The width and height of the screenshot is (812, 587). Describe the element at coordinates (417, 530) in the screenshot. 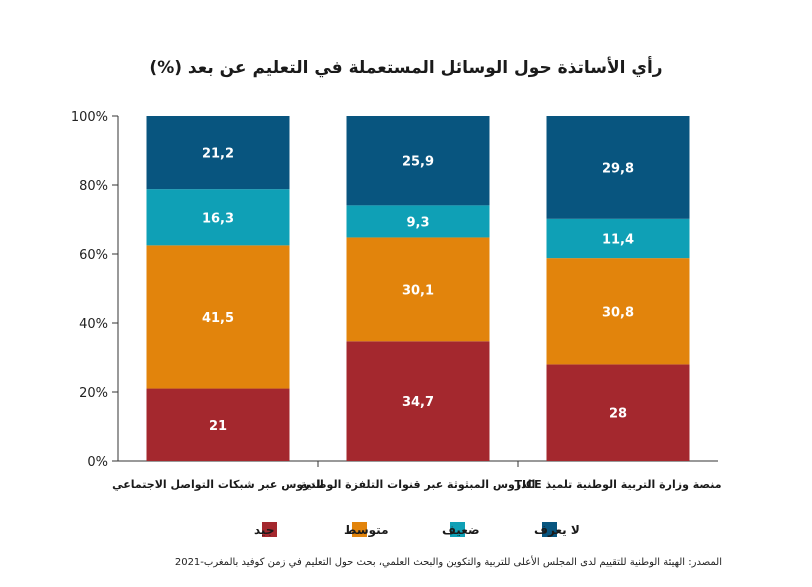

I see `legend: جيد متوسط ضعيف لا يعرف` at that location.